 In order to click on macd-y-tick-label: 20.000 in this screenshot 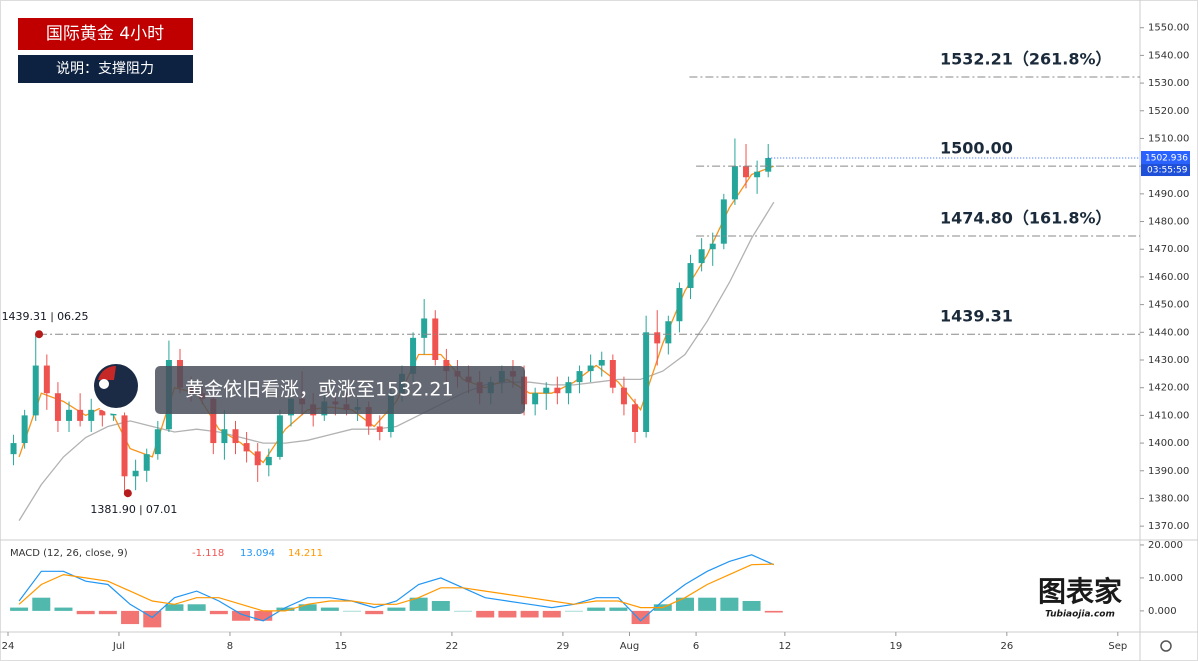, I will do `click(1165, 545)`.